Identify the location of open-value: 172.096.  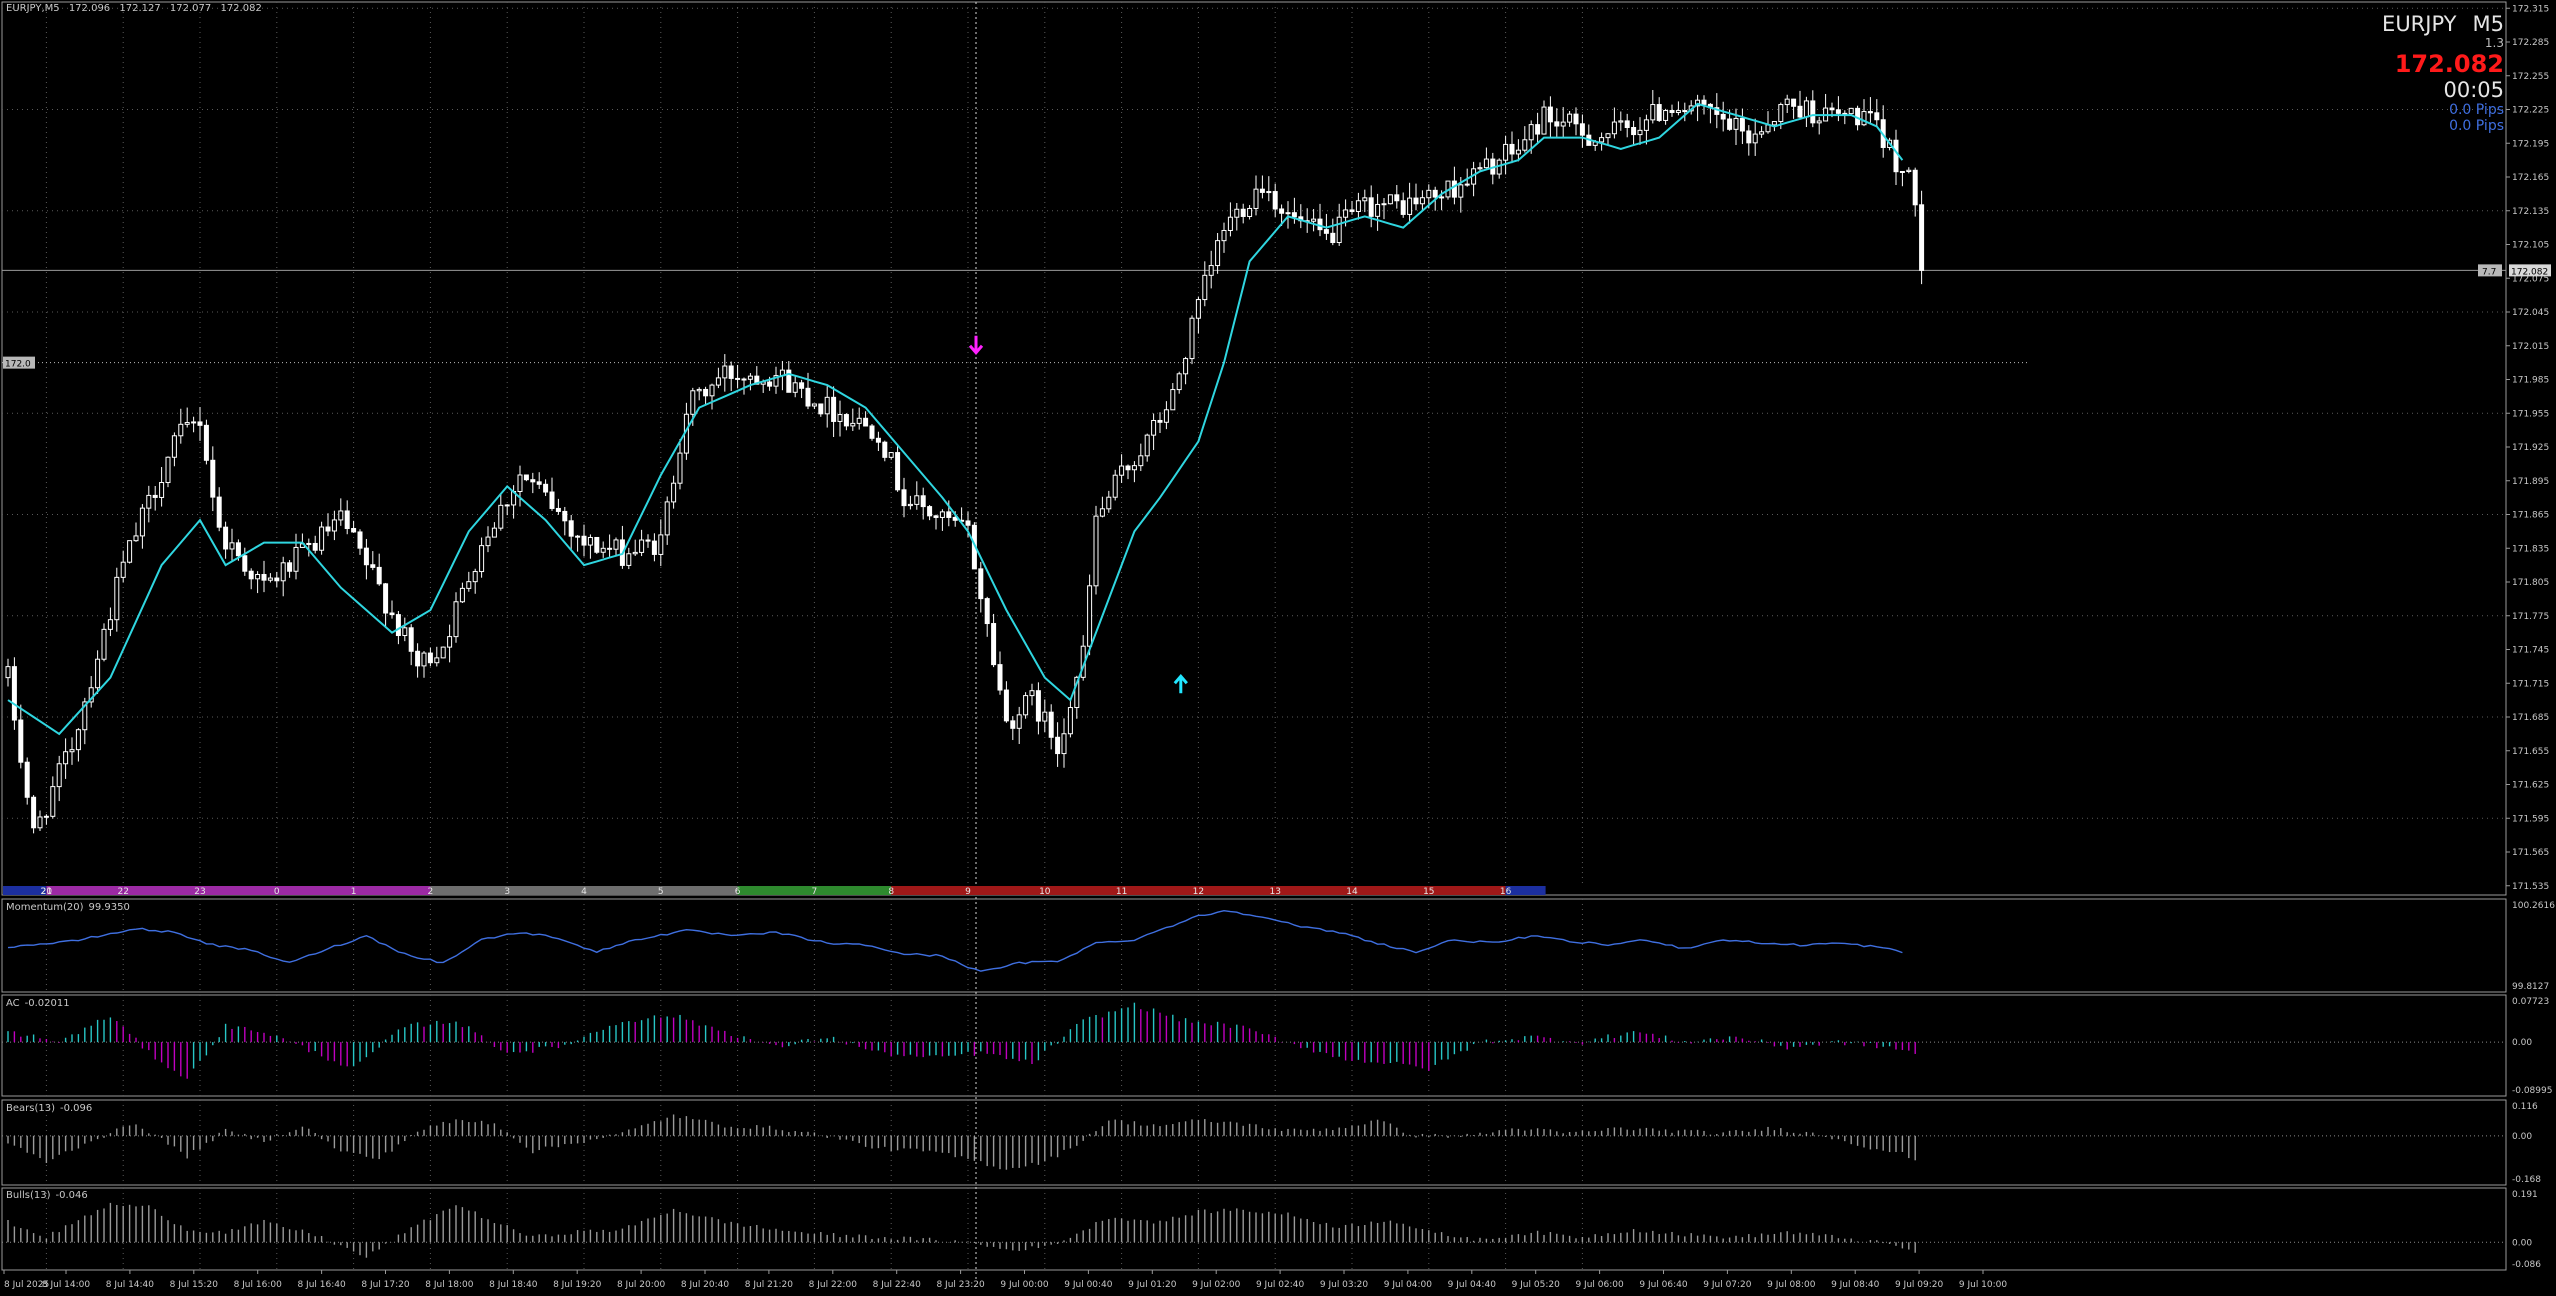
(89, 8).